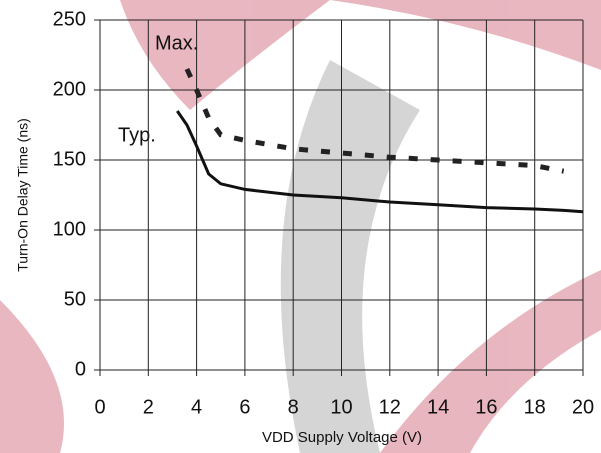 The width and height of the screenshot is (601, 453). Describe the element at coordinates (341, 407) in the screenshot. I see `x-tick-label: 10` at that location.